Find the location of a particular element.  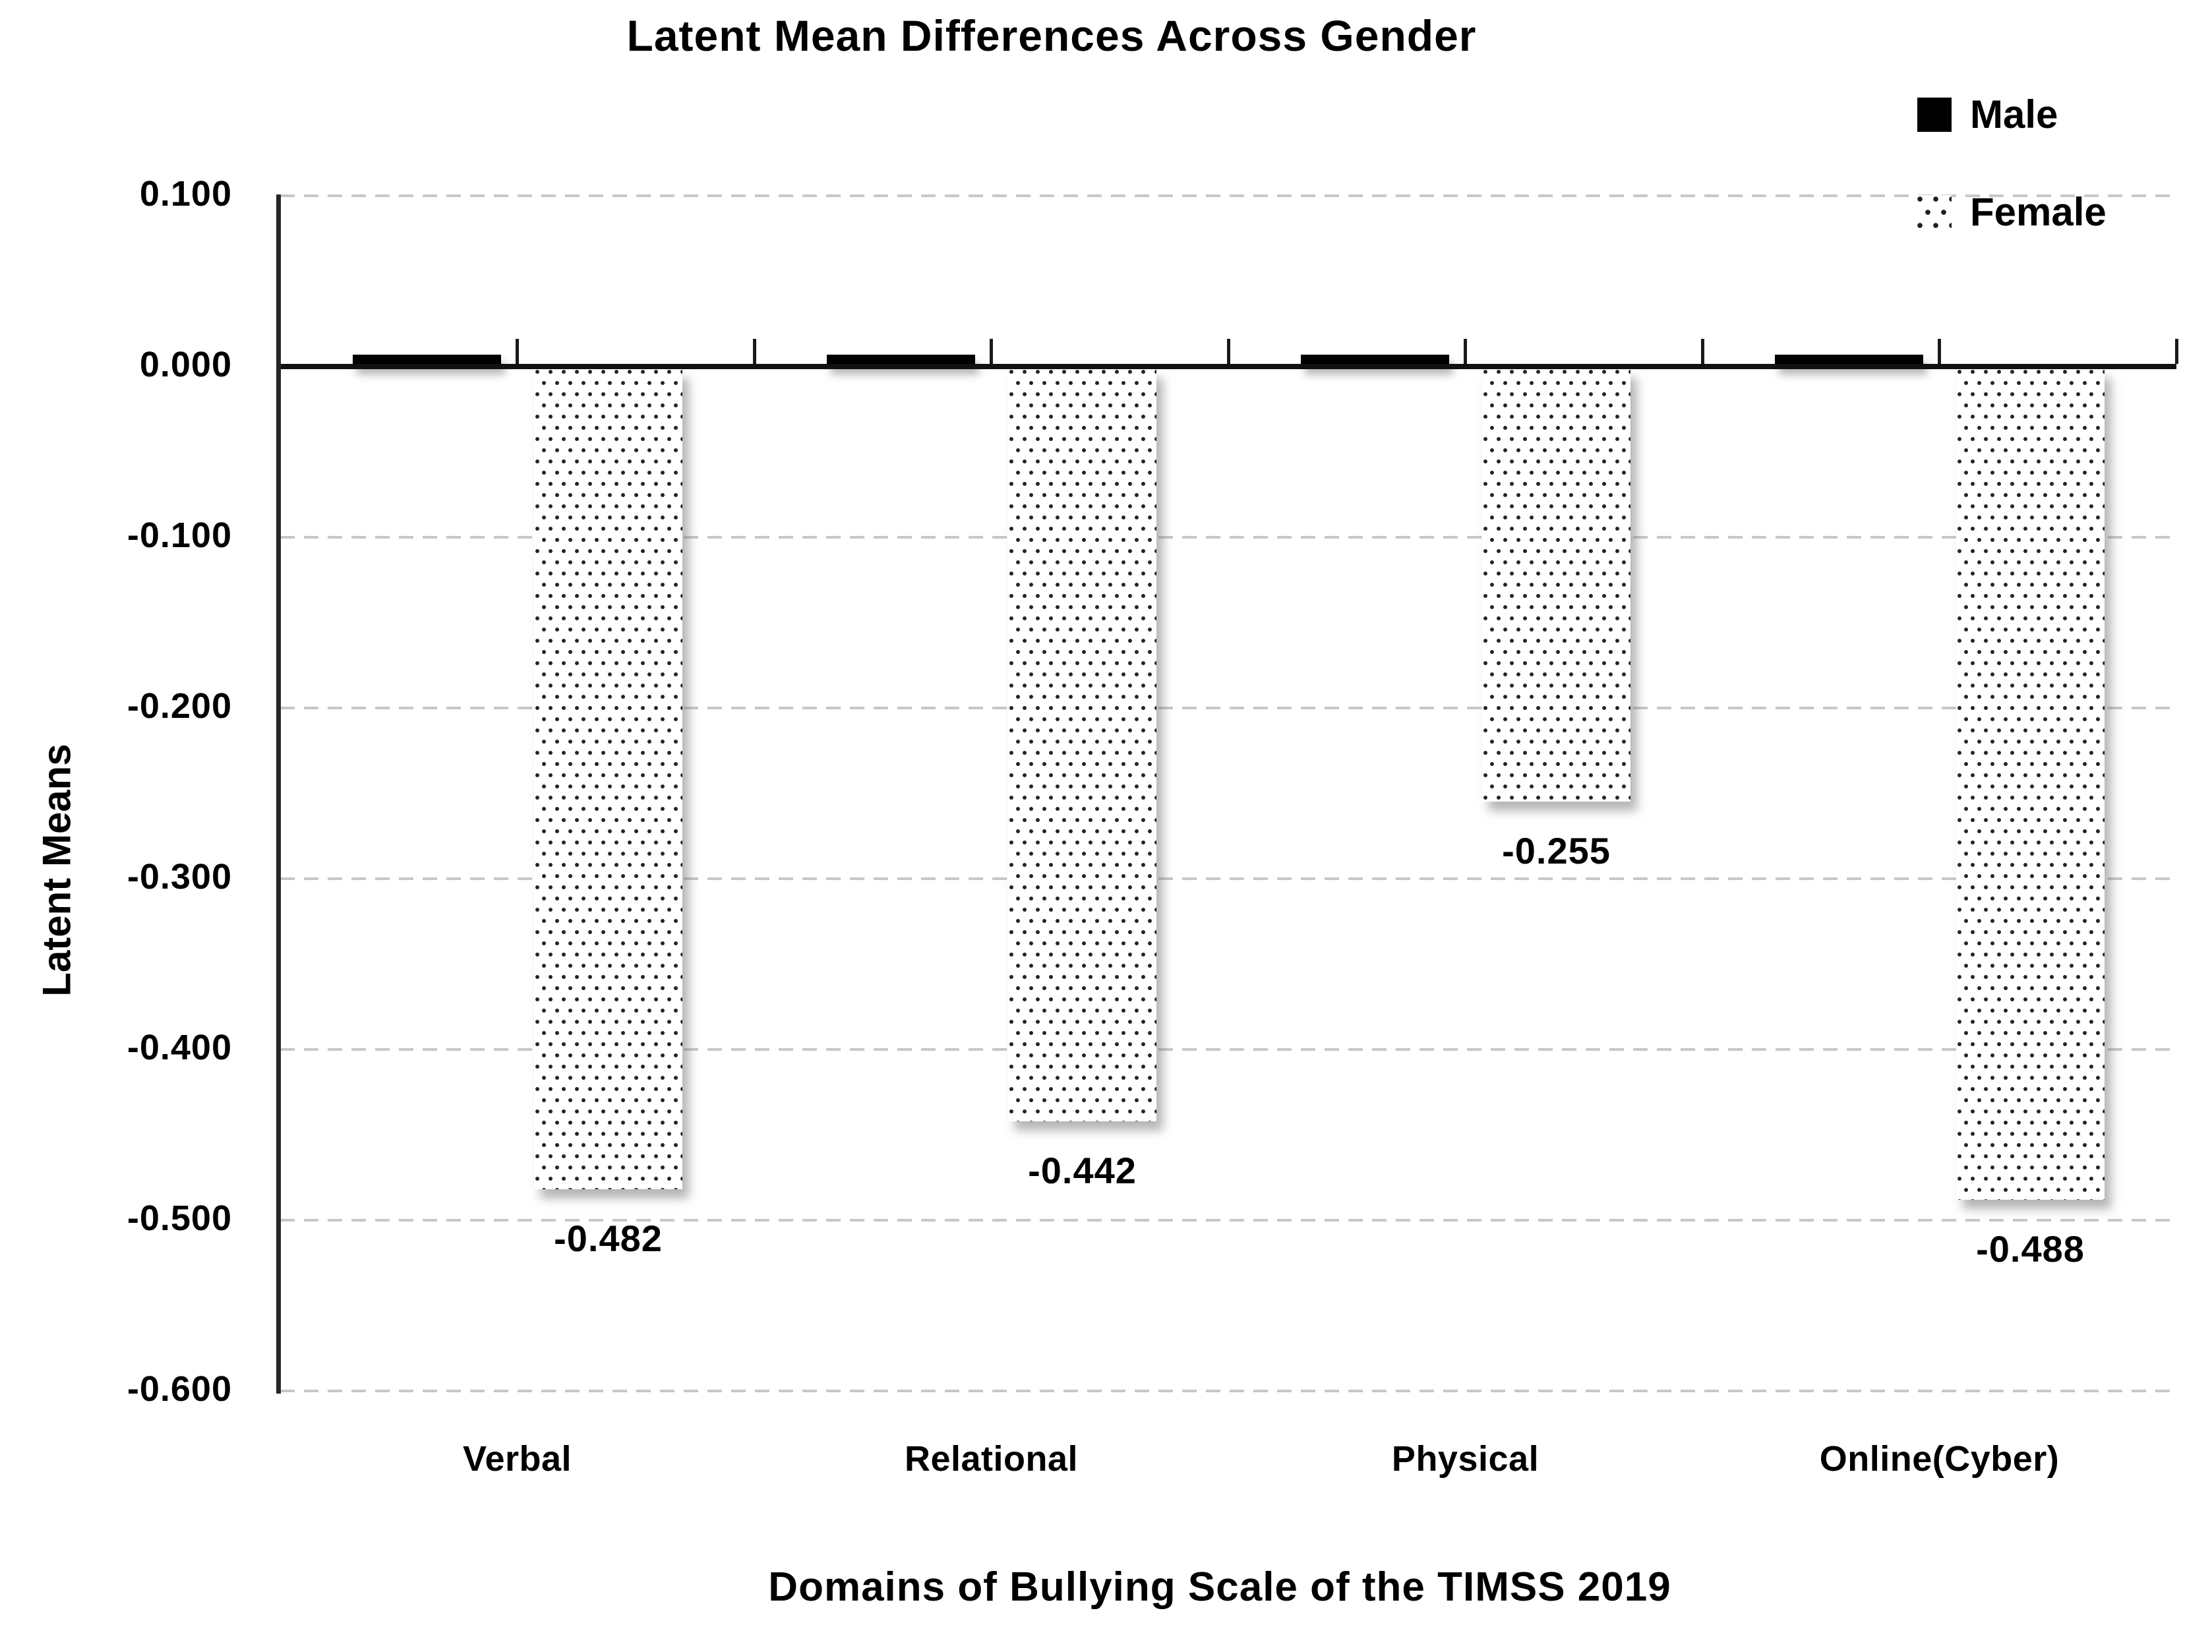

y-axis-tick-label: -0.300 is located at coordinates (179, 877).